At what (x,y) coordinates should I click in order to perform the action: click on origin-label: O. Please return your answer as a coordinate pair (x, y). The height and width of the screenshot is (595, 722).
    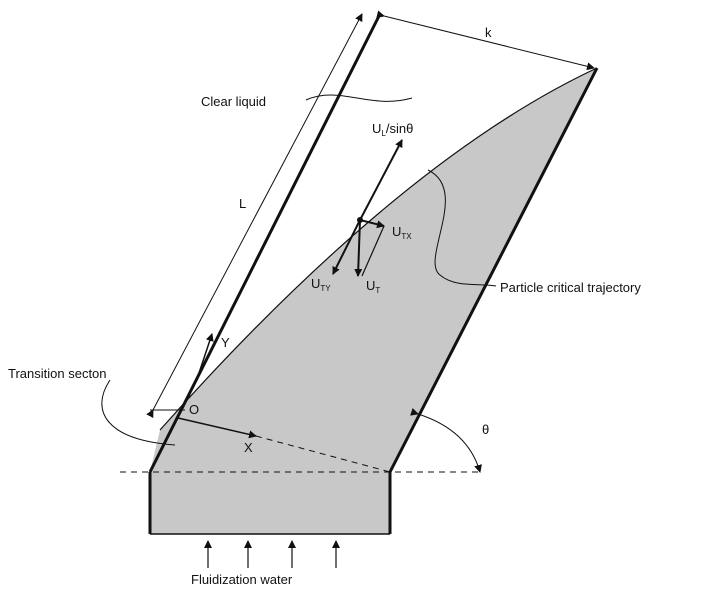
    Looking at the image, I should click on (194, 409).